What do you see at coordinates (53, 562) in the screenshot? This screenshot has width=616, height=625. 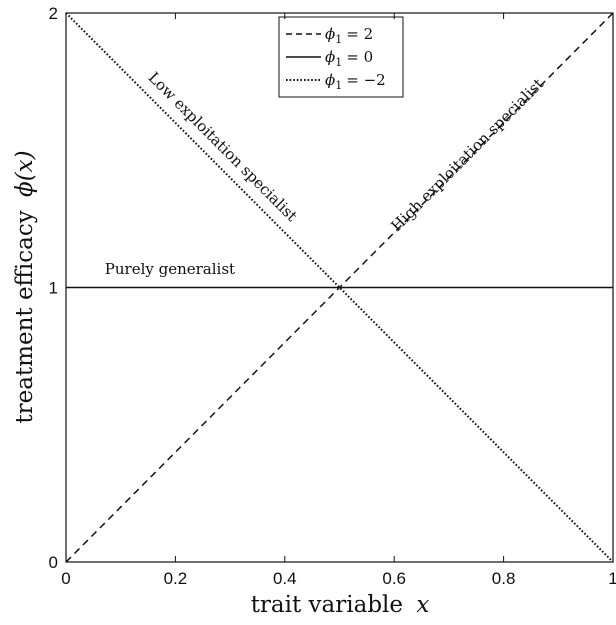 I see `y-tick-label: 0` at bounding box center [53, 562].